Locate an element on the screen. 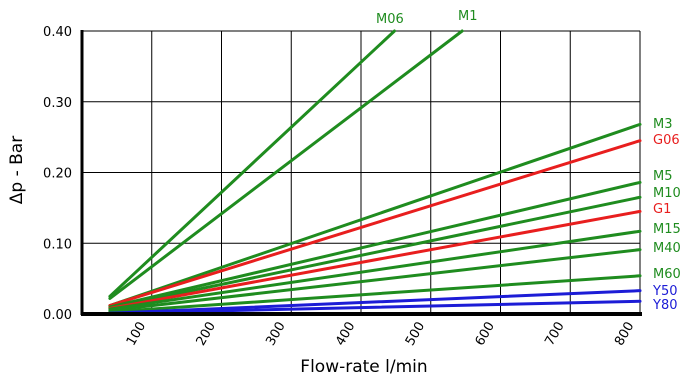 This screenshot has height=380, width=685. series-label-g1: G1 is located at coordinates (662, 209).